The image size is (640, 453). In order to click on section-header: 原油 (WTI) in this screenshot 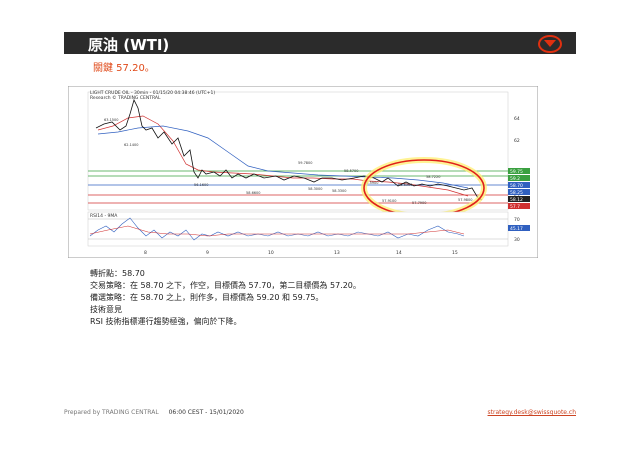, I will do `click(320, 43)`.